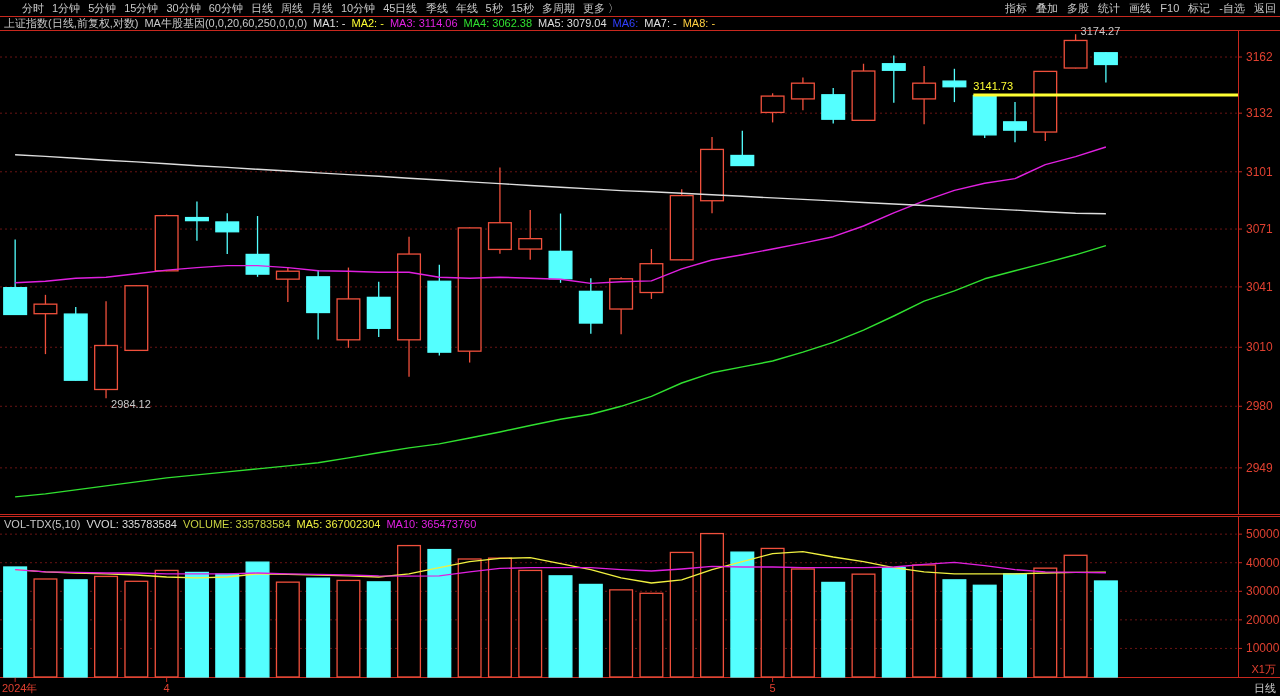  Describe the element at coordinates (423, 23) in the screenshot. I see `text: MA3: 3114.06` at that location.